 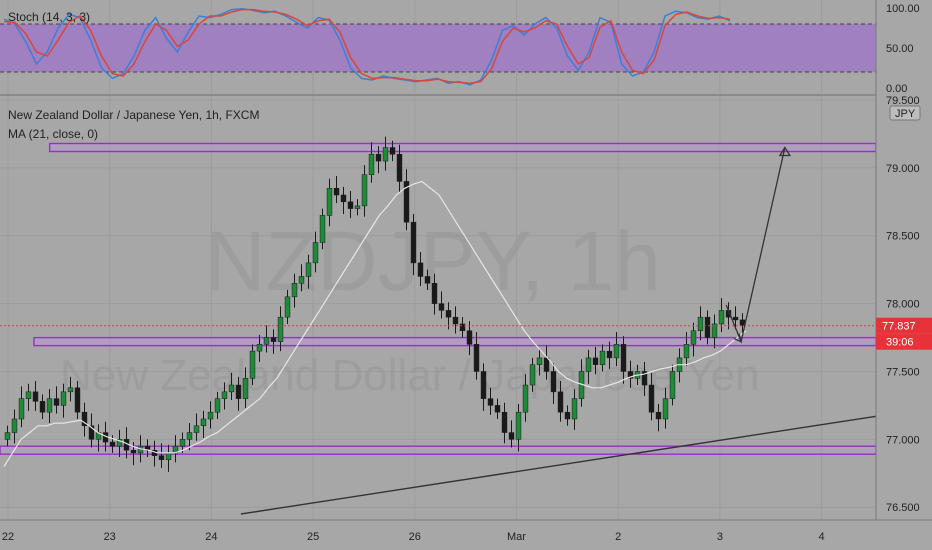 What do you see at coordinates (903, 440) in the screenshot?
I see `price-tick-label: 77.000` at bounding box center [903, 440].